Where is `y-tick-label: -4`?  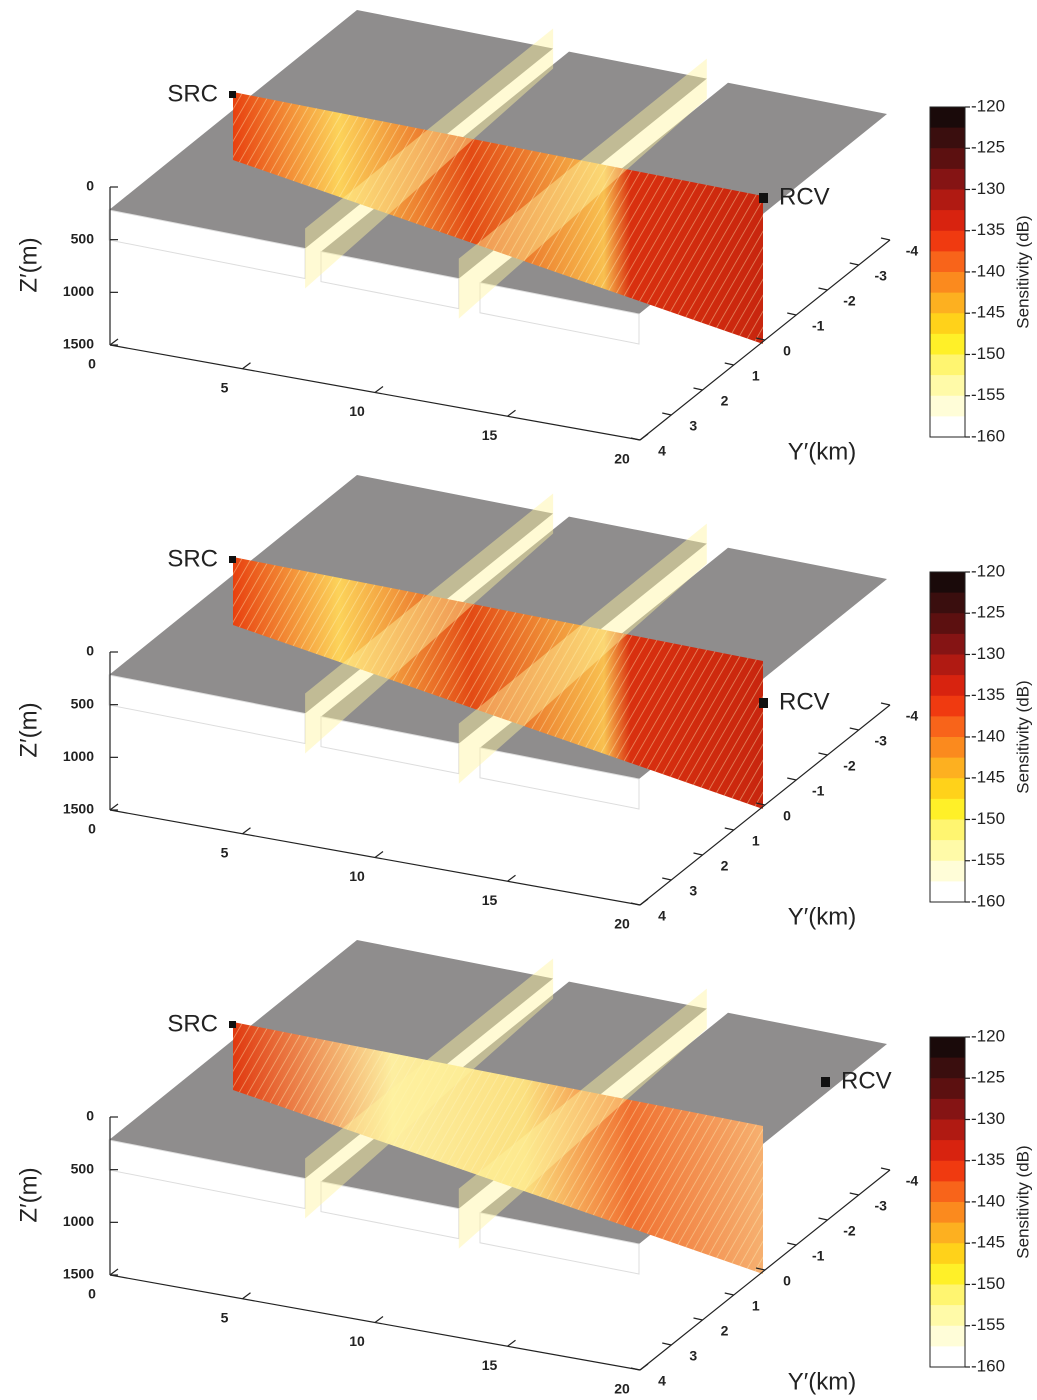 y-tick-label: -4 is located at coordinates (912, 716).